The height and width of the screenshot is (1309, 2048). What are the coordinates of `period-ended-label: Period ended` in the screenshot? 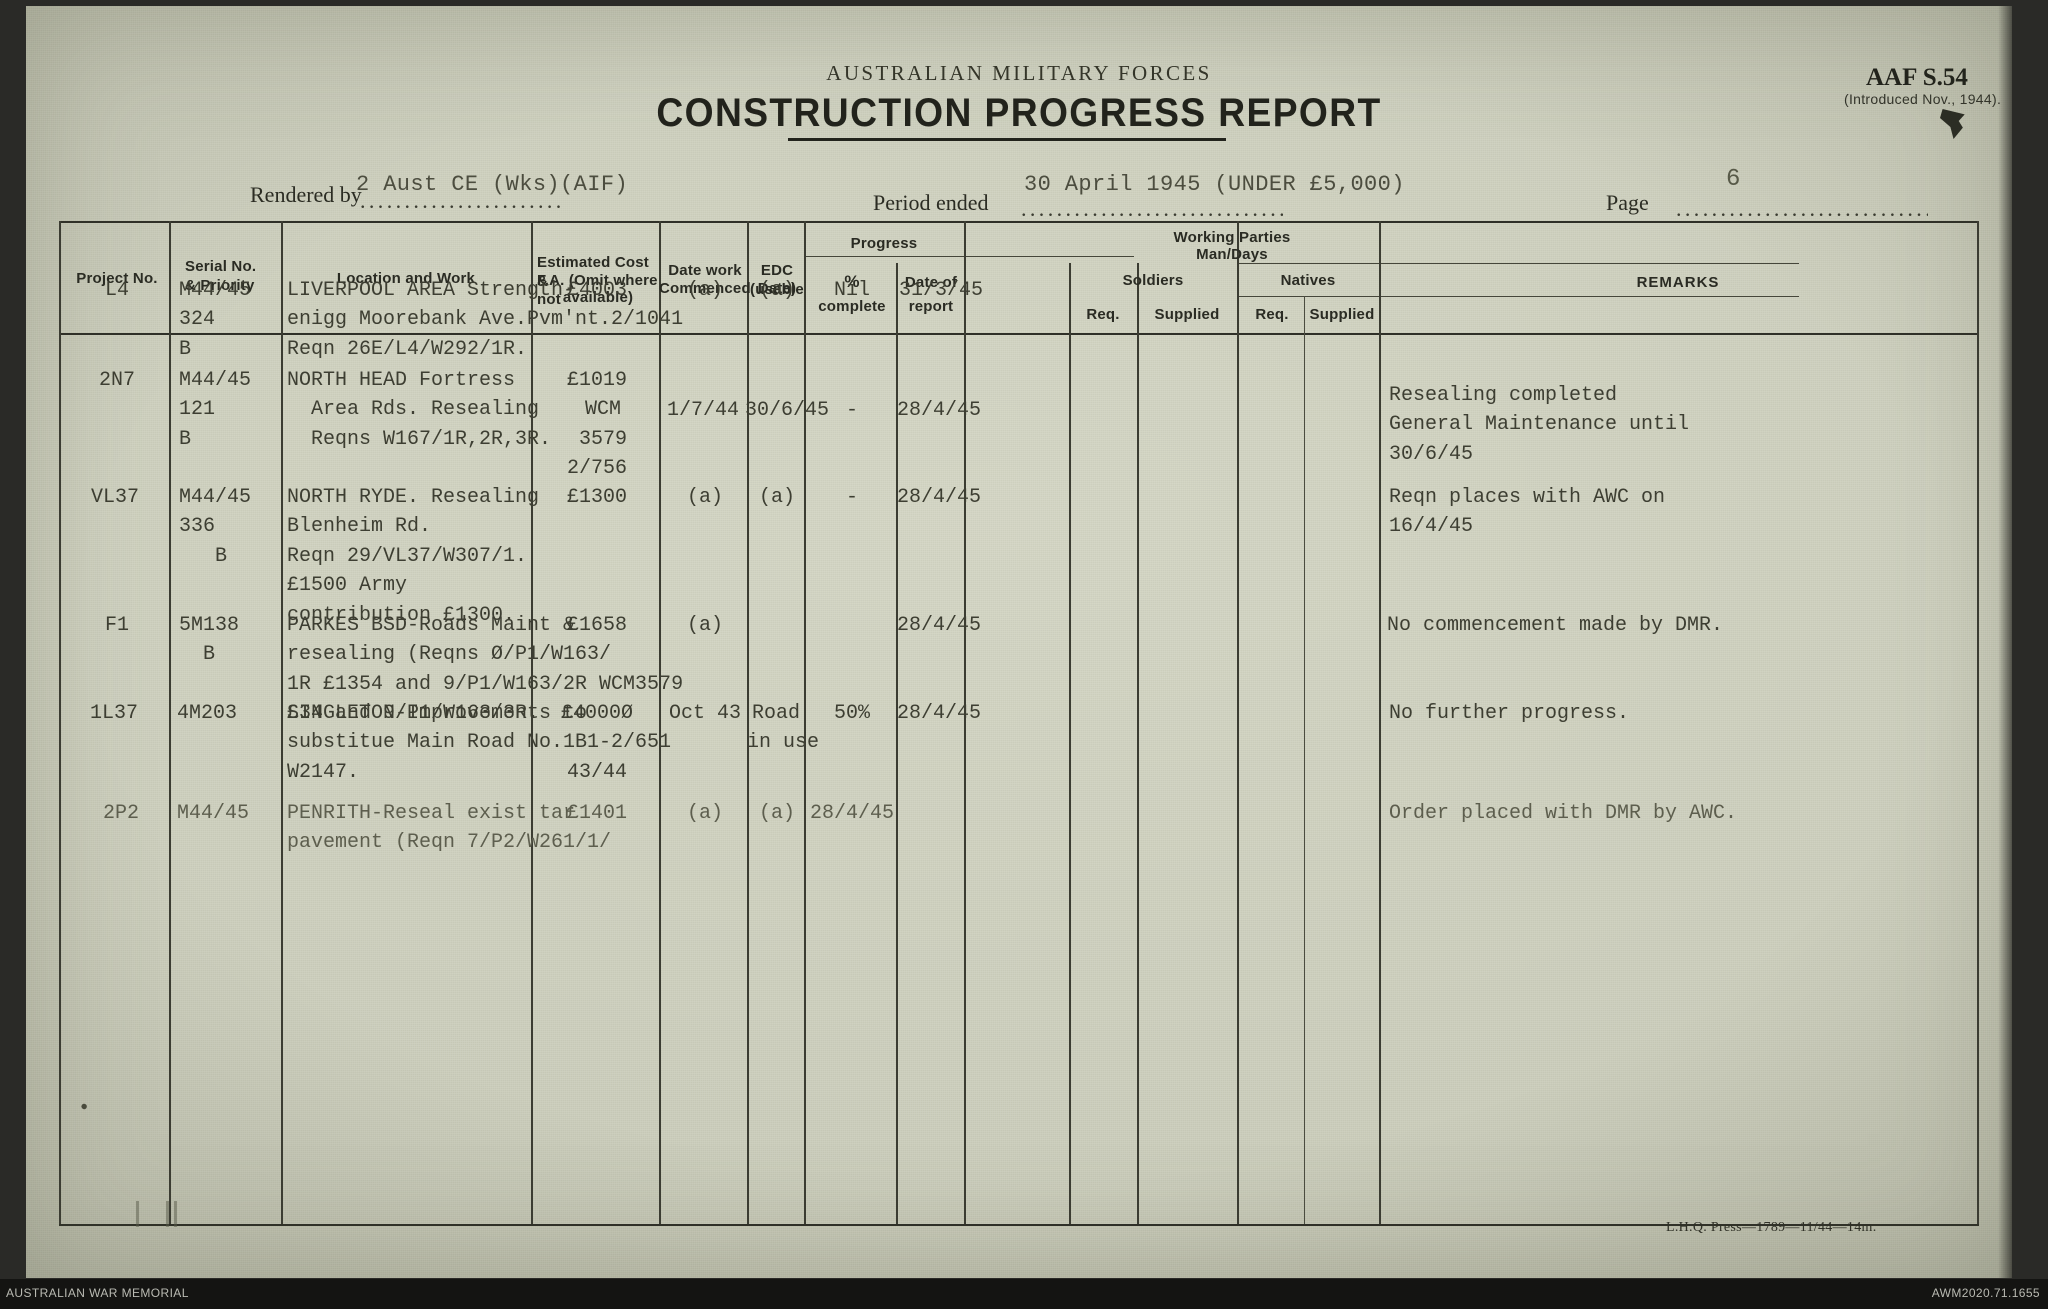 It's located at (931, 202).